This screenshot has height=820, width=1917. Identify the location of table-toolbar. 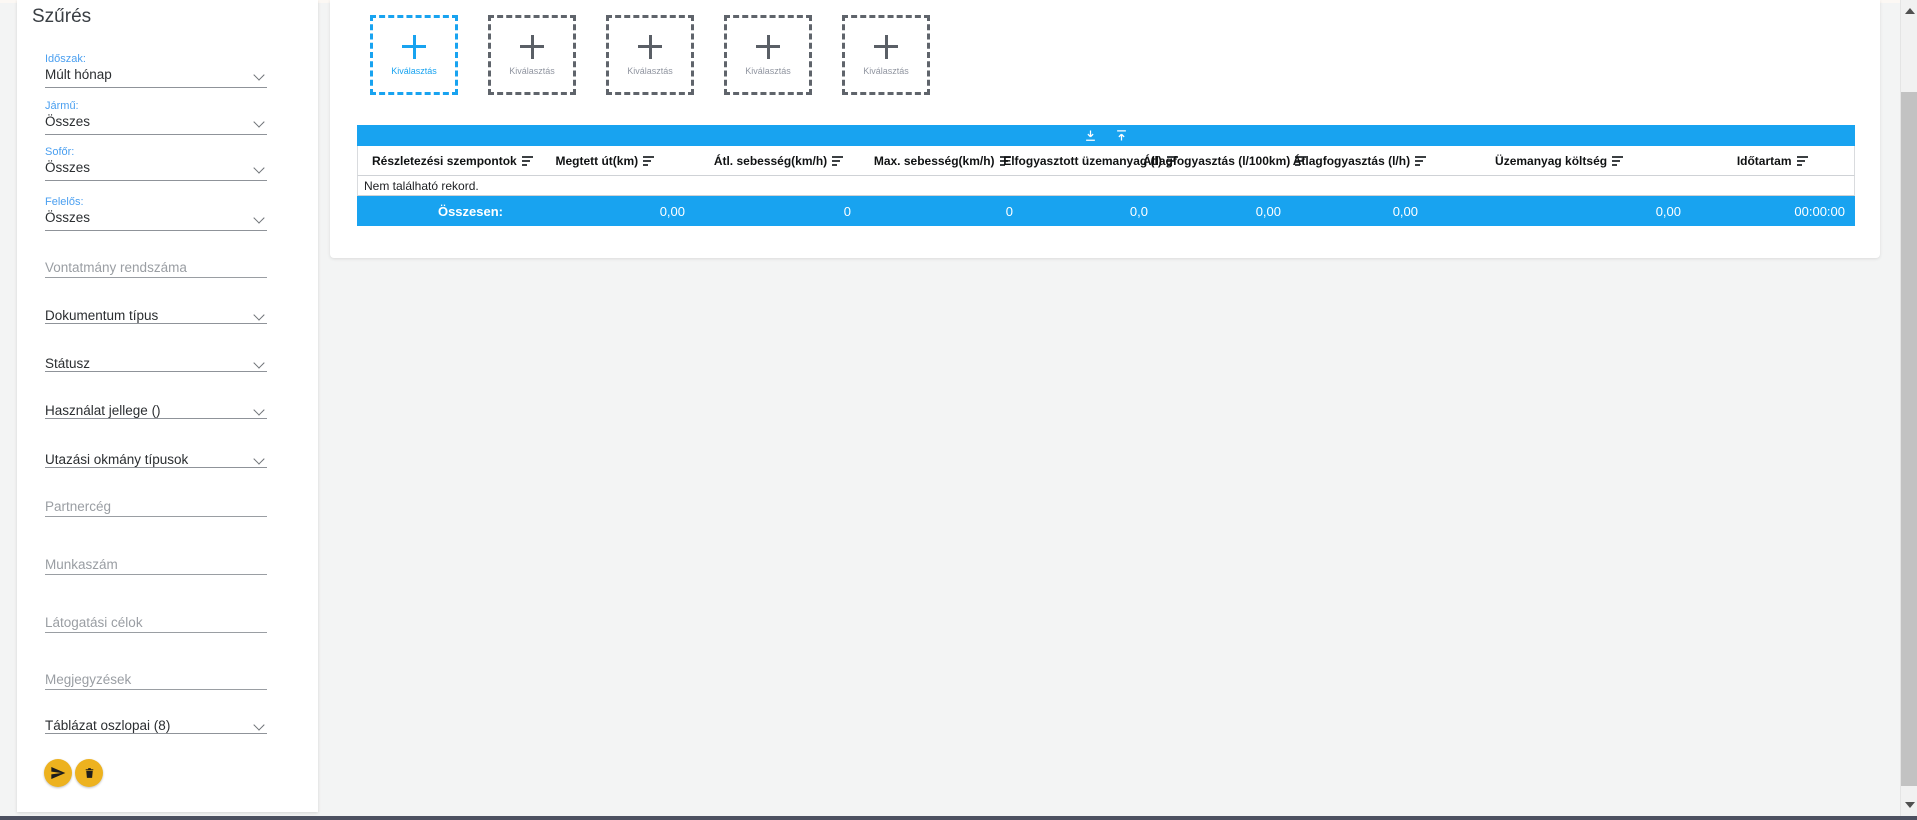
(1106, 135).